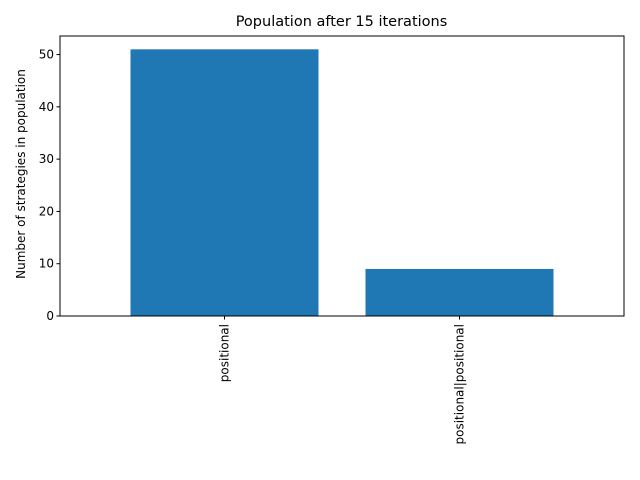 Image resolution: width=640 pixels, height=480 pixels. What do you see at coordinates (46, 211) in the screenshot?
I see `y-tick-label: 20` at bounding box center [46, 211].